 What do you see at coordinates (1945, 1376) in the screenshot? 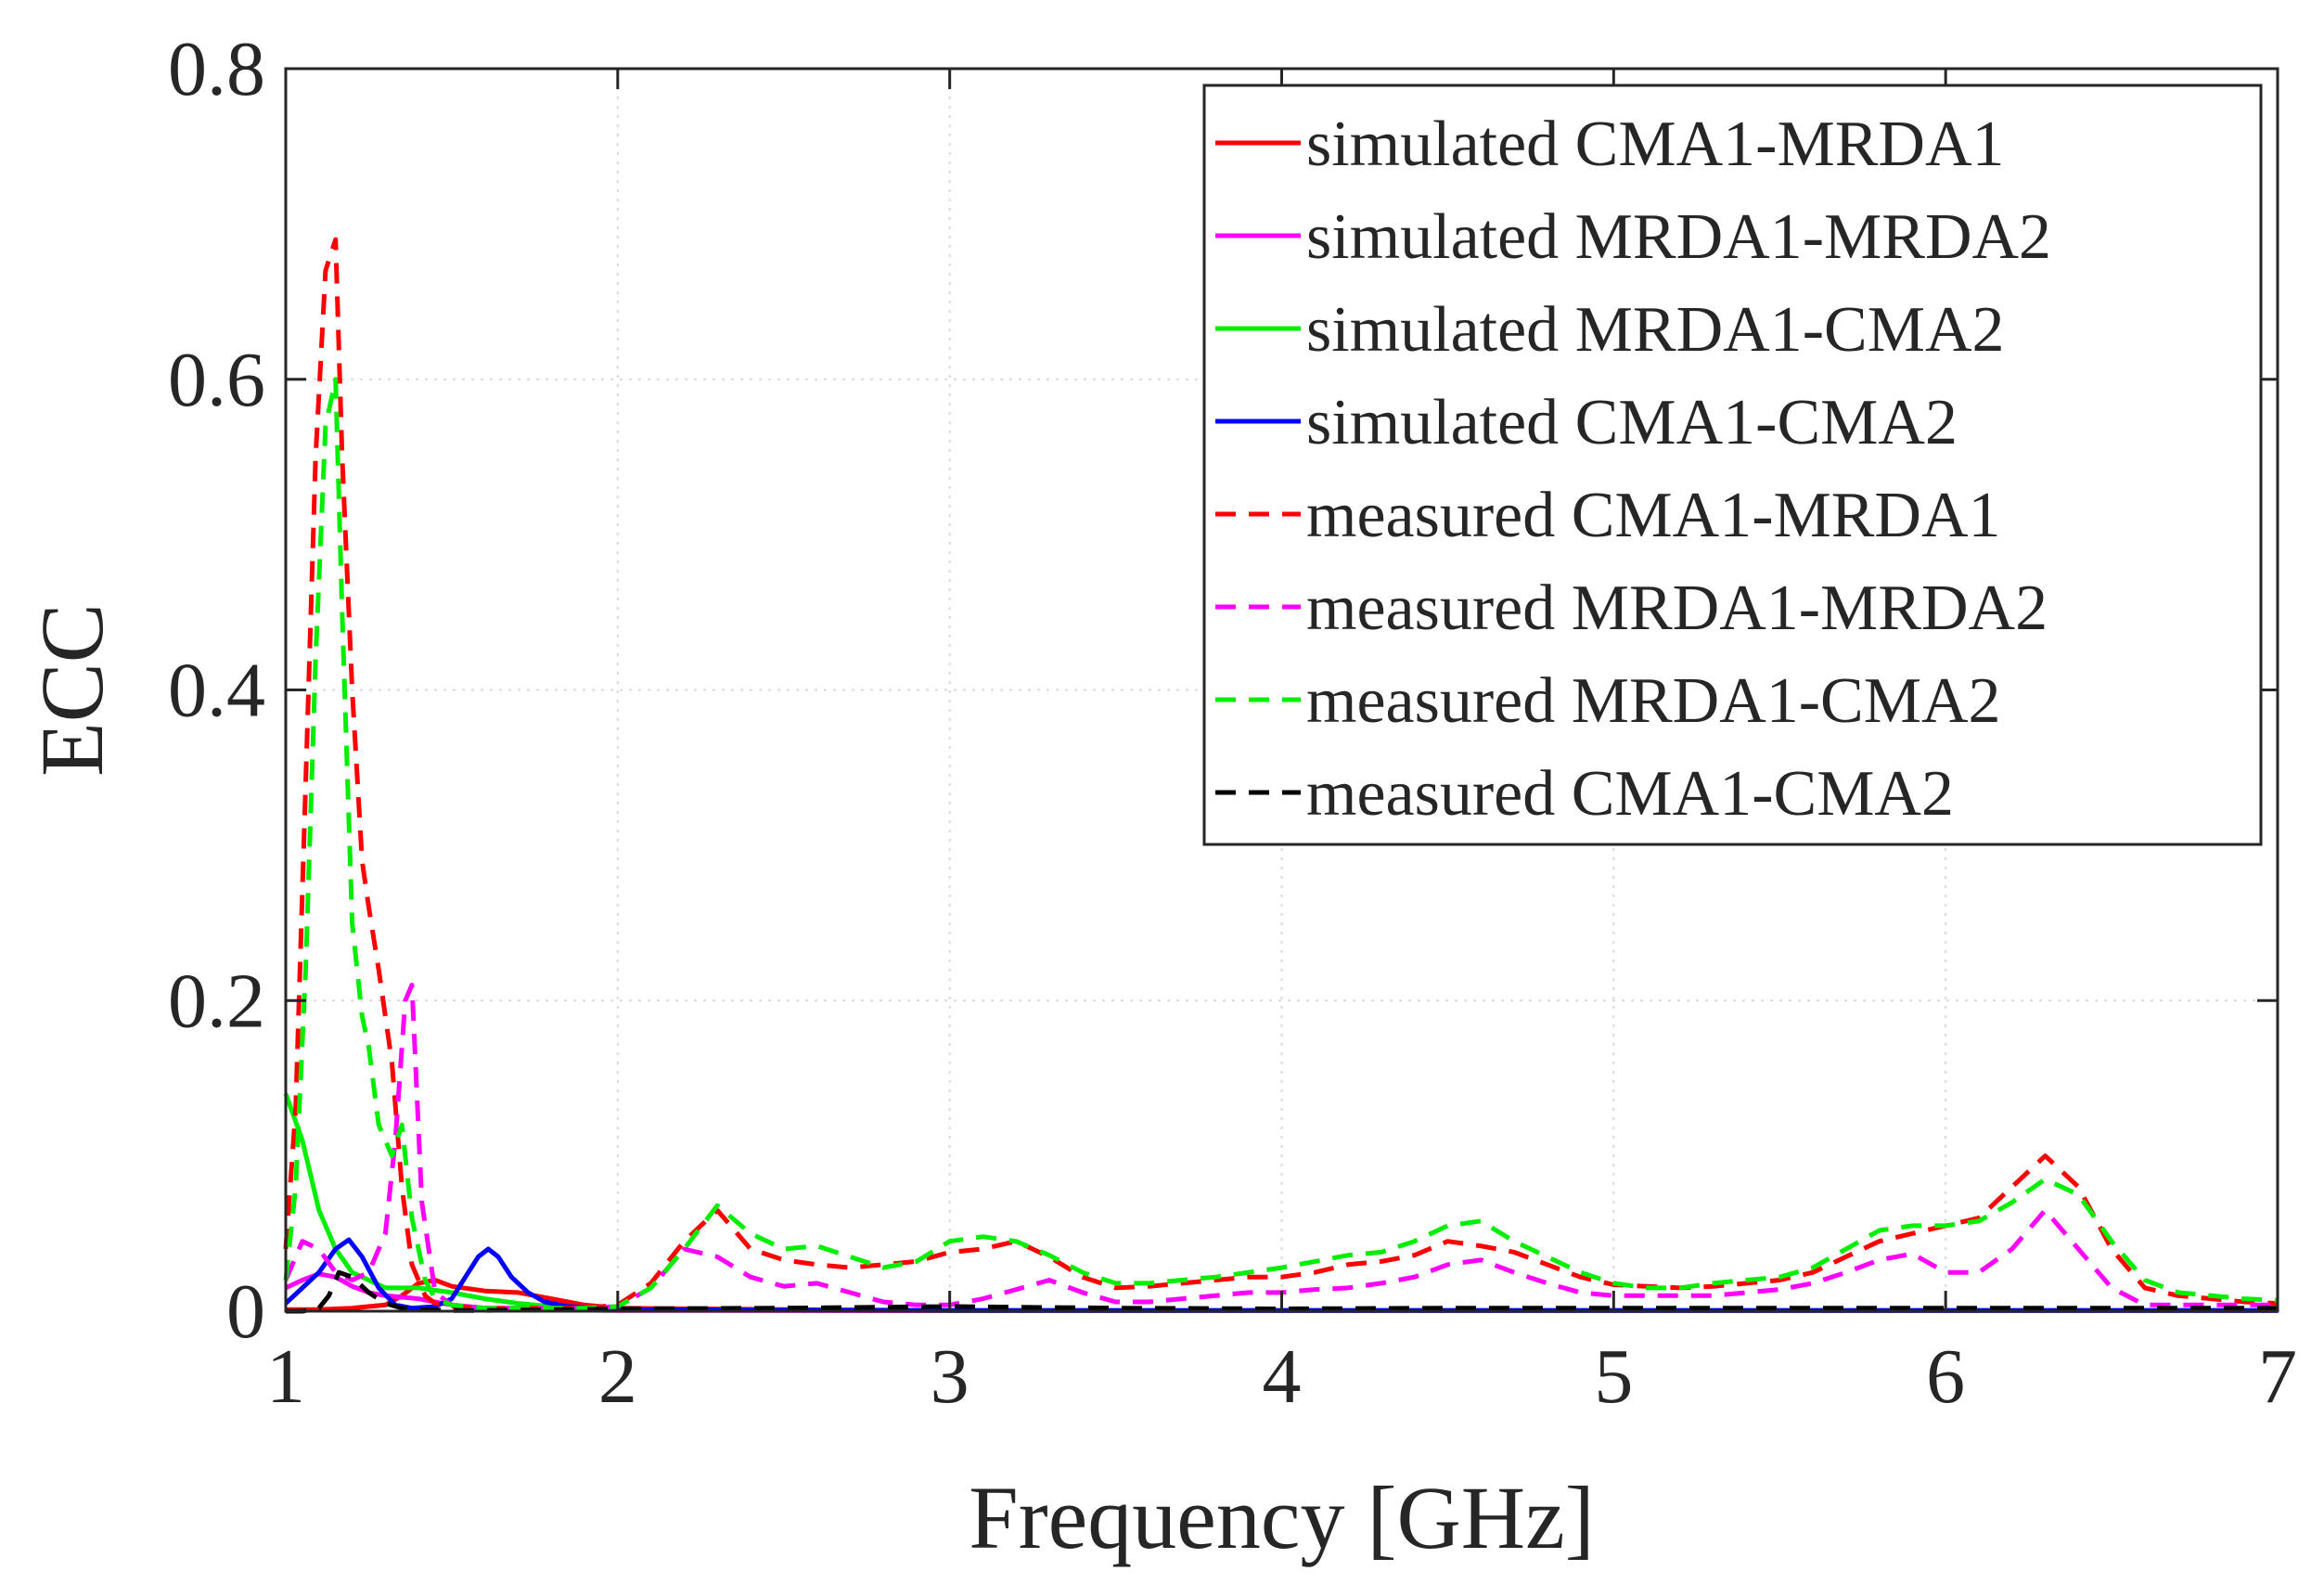
I see `x-tick-label: 6` at bounding box center [1945, 1376].